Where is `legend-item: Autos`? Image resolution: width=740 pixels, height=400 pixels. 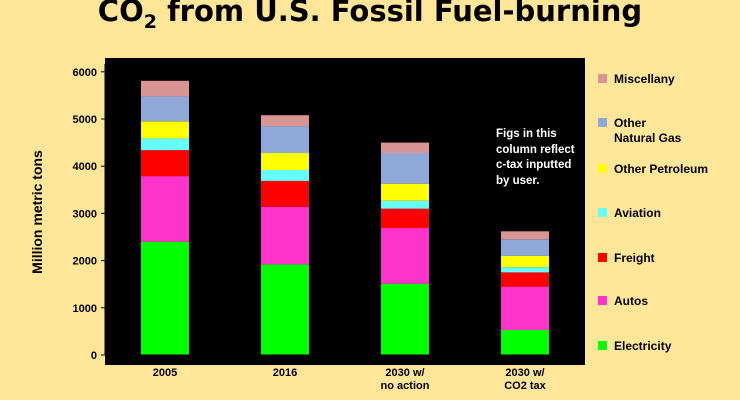
legend-item: Autos is located at coordinates (623, 301).